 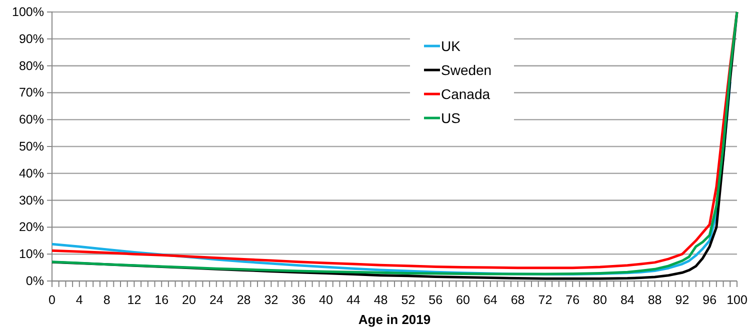 I want to click on x-tick-label: 84, so click(x=627, y=299).